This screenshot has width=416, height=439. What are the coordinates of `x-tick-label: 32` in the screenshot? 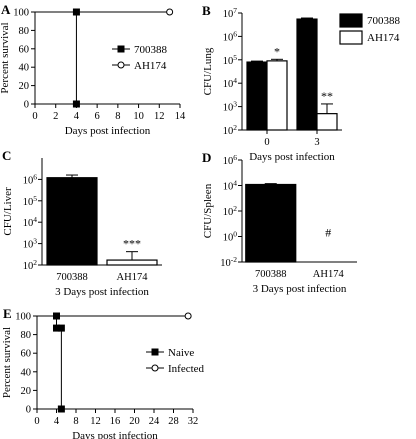 It's located at (193, 421).